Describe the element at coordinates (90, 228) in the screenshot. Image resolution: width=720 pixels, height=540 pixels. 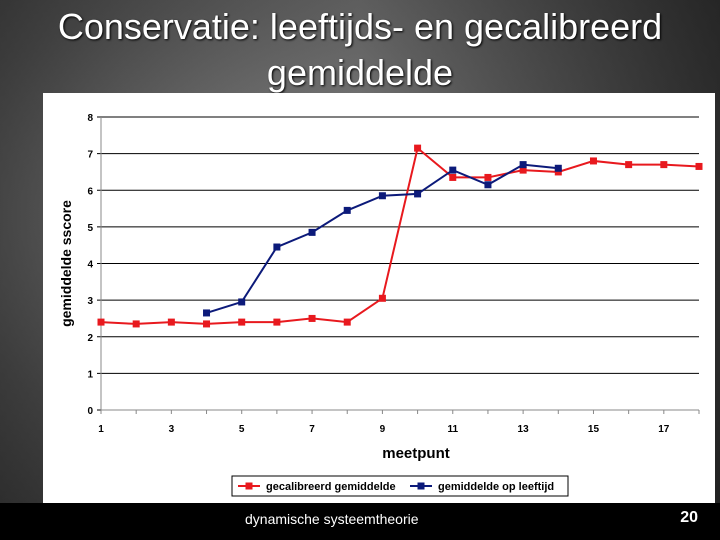
I see `y-tick-label: 5` at that location.